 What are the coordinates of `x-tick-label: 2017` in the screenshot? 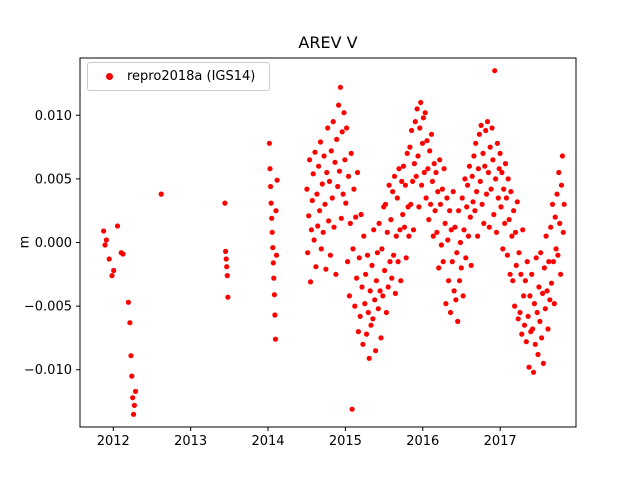 It's located at (500, 441).